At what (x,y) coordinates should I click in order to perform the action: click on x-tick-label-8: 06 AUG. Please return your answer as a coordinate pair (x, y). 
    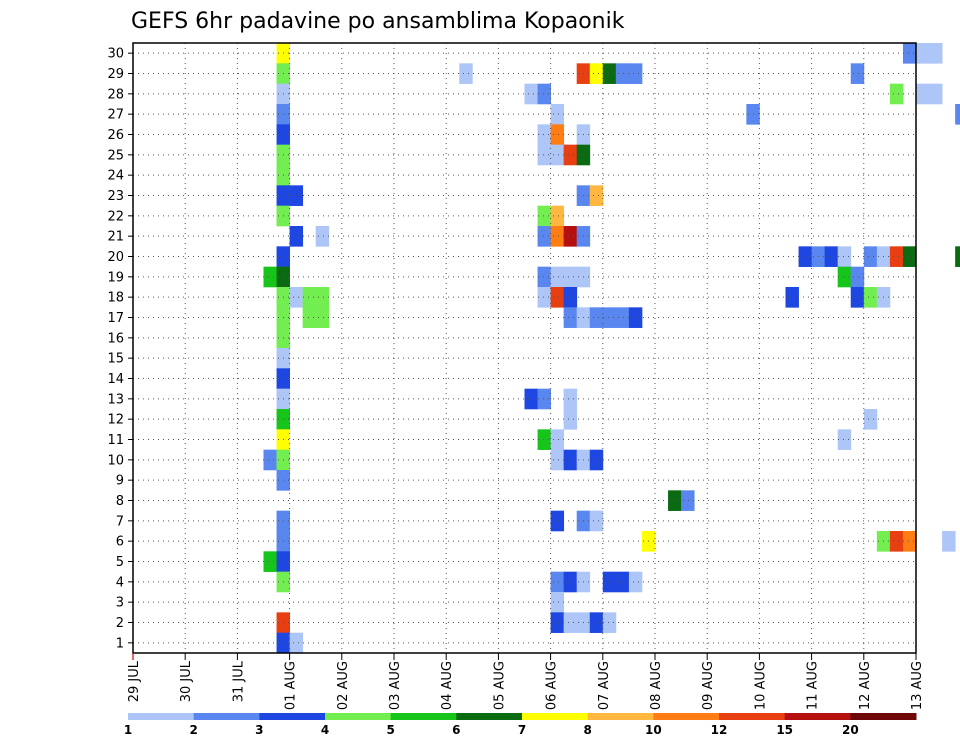
    Looking at the image, I should click on (552, 685).